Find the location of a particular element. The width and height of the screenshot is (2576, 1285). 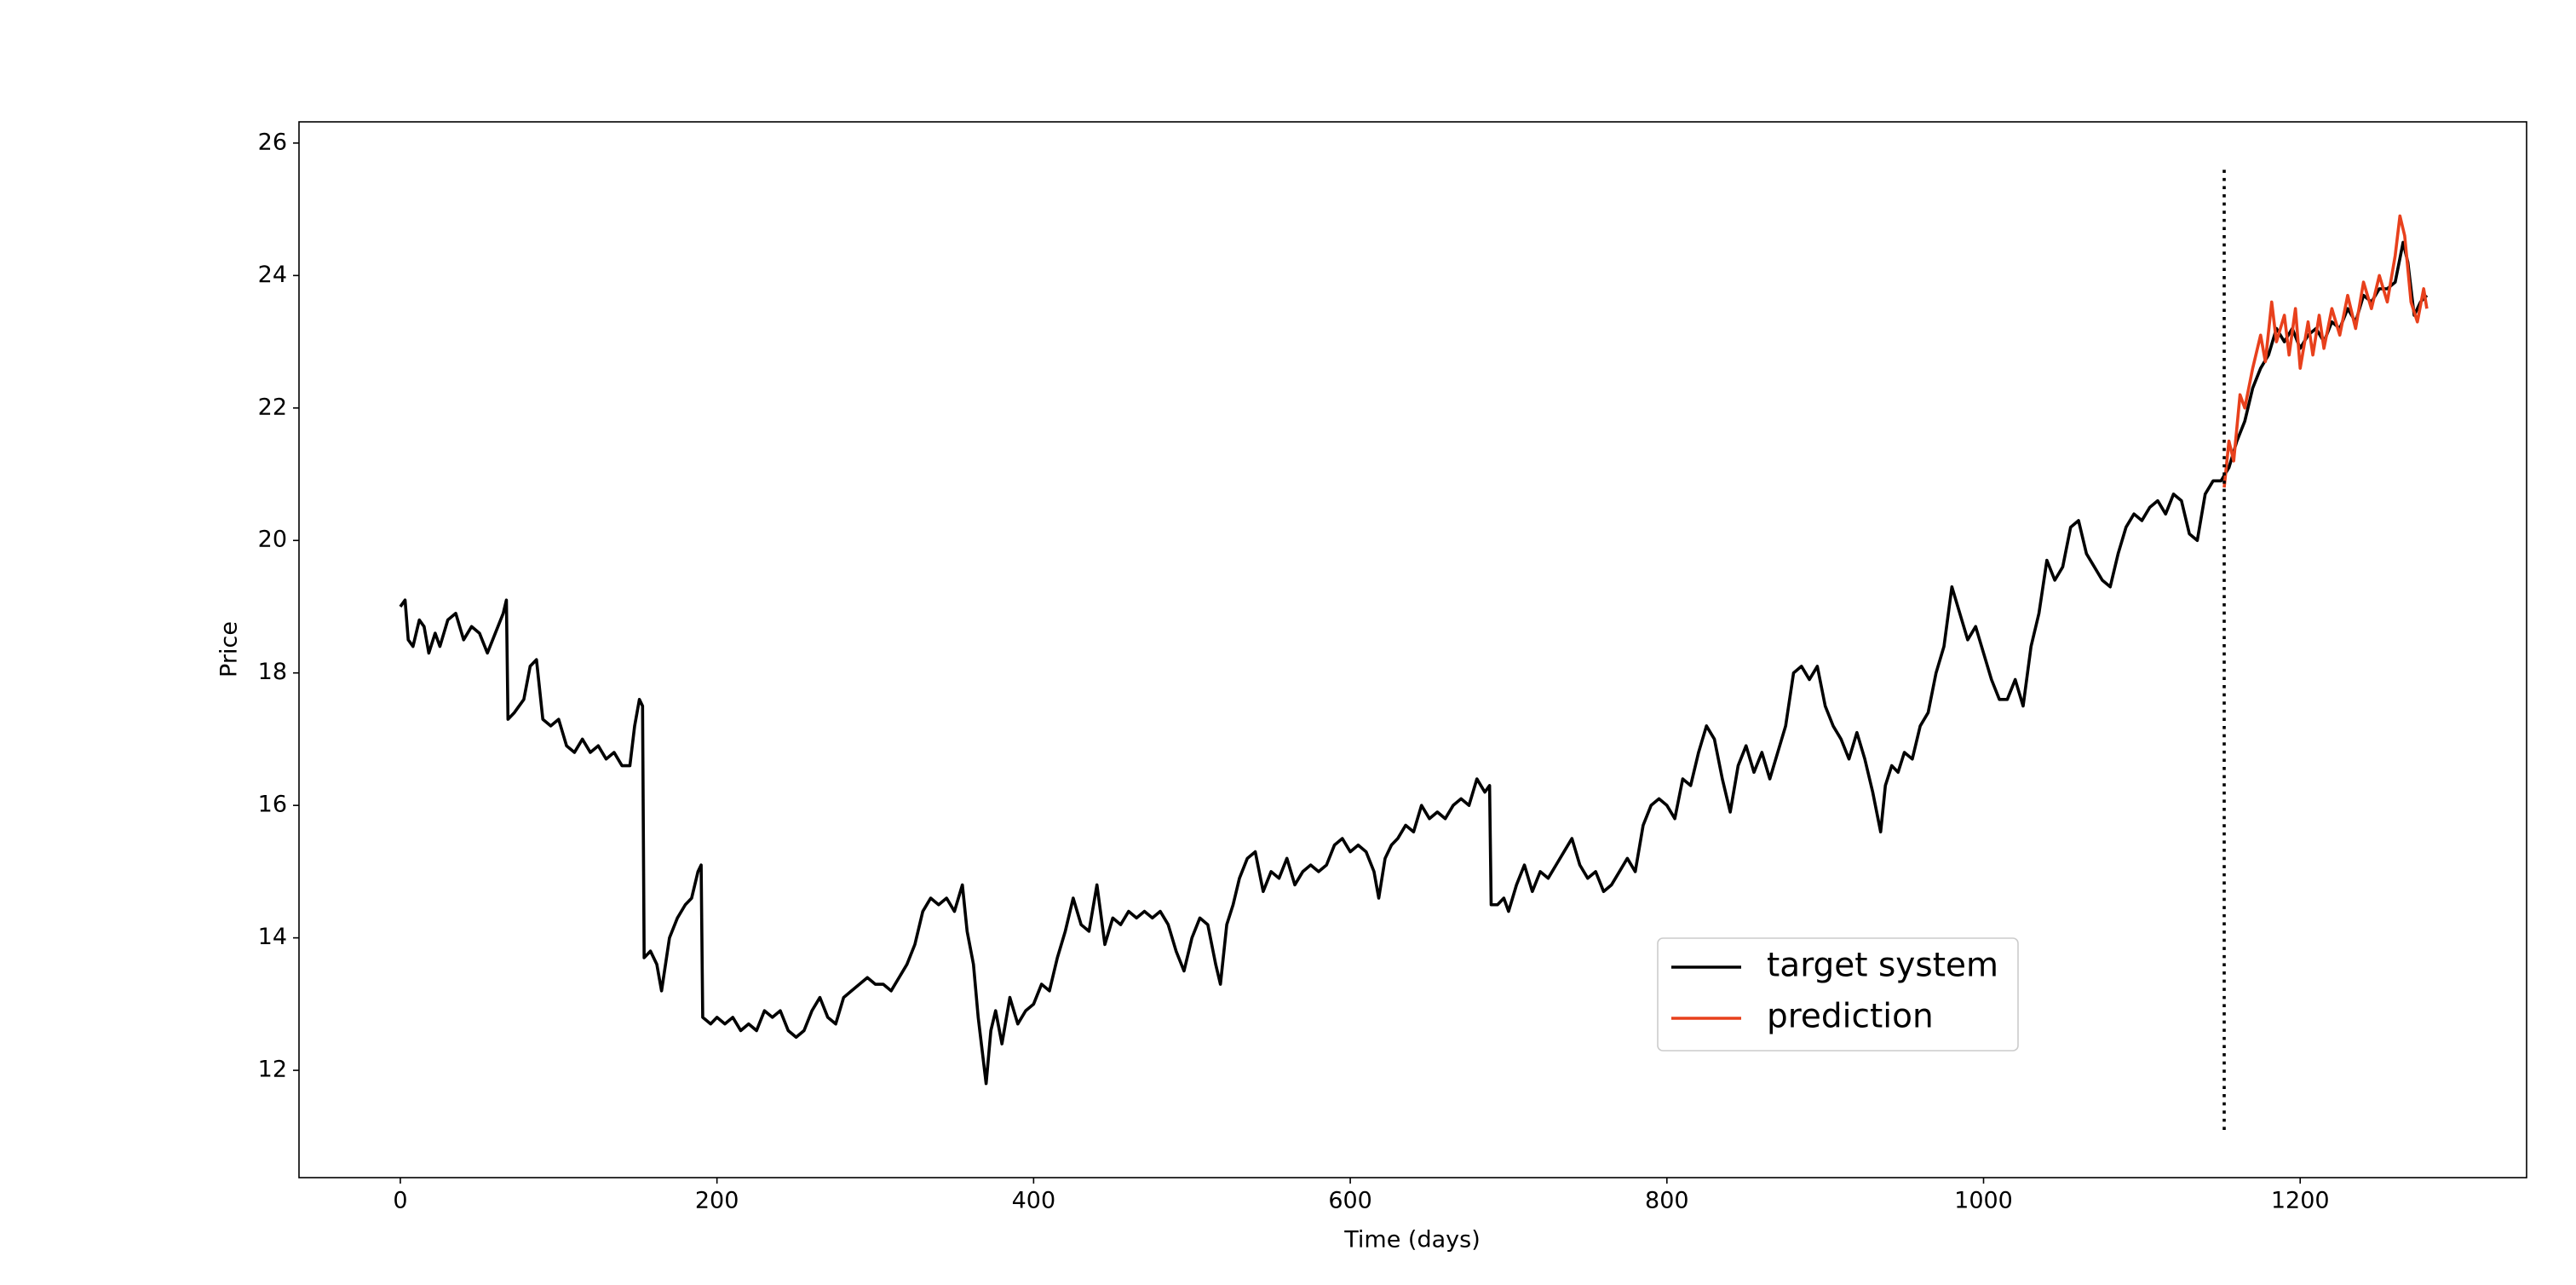

y-axis-label: Price is located at coordinates (229, 649).